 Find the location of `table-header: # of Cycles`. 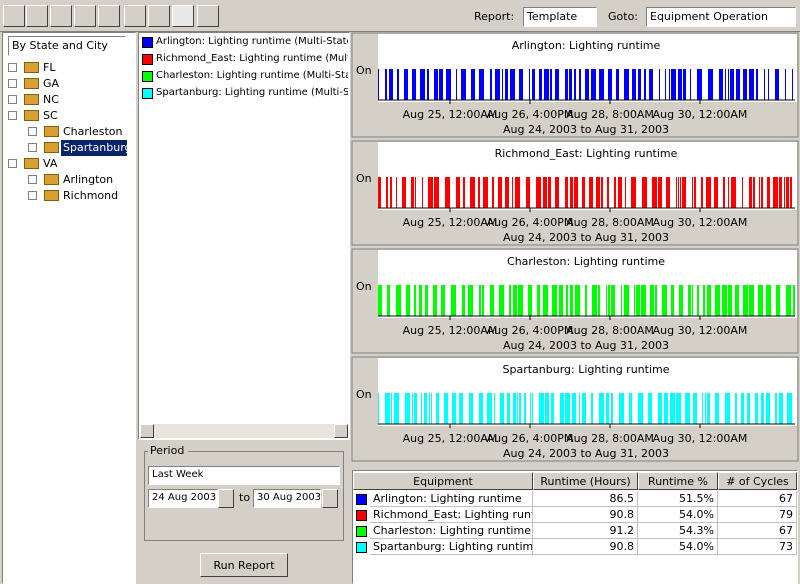

table-header: # of Cycles is located at coordinates (757, 481).